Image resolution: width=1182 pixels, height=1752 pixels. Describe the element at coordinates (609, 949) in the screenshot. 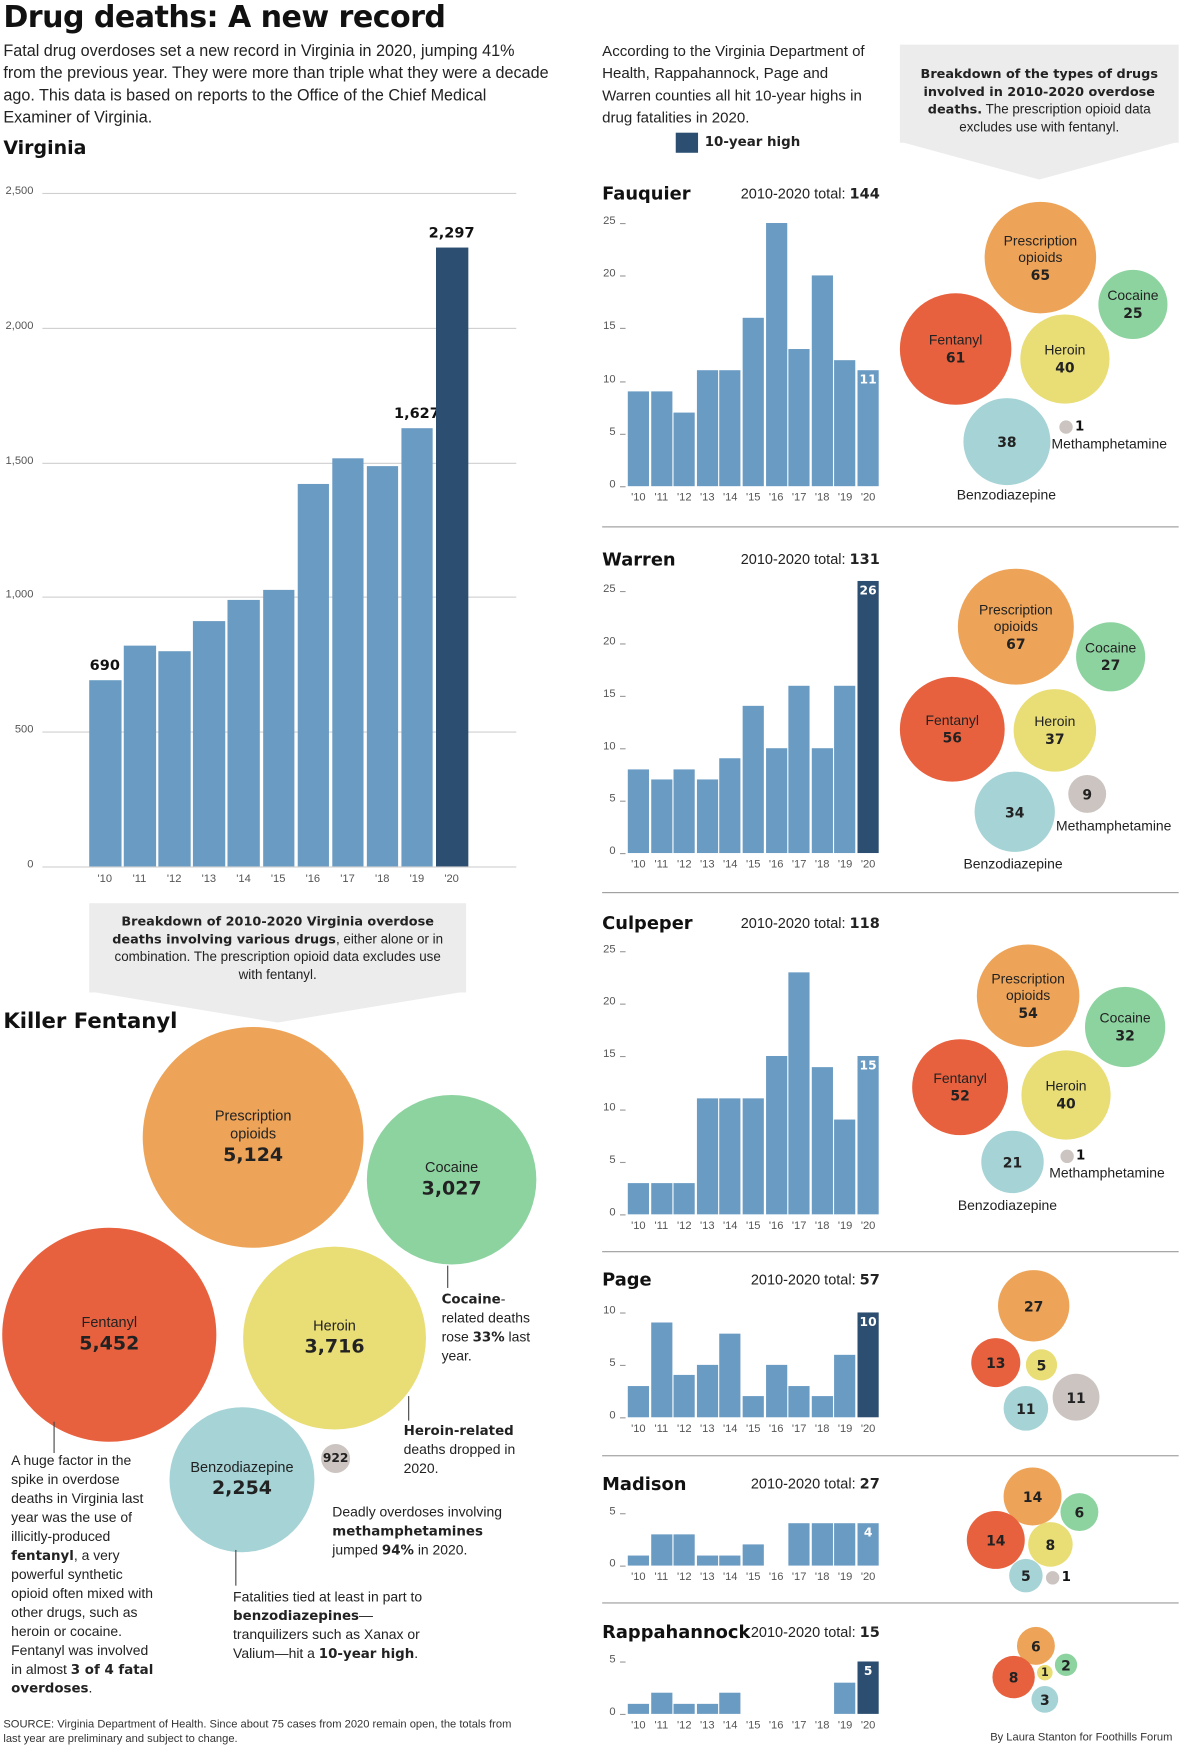

I see `y-tick-label: 25` at that location.